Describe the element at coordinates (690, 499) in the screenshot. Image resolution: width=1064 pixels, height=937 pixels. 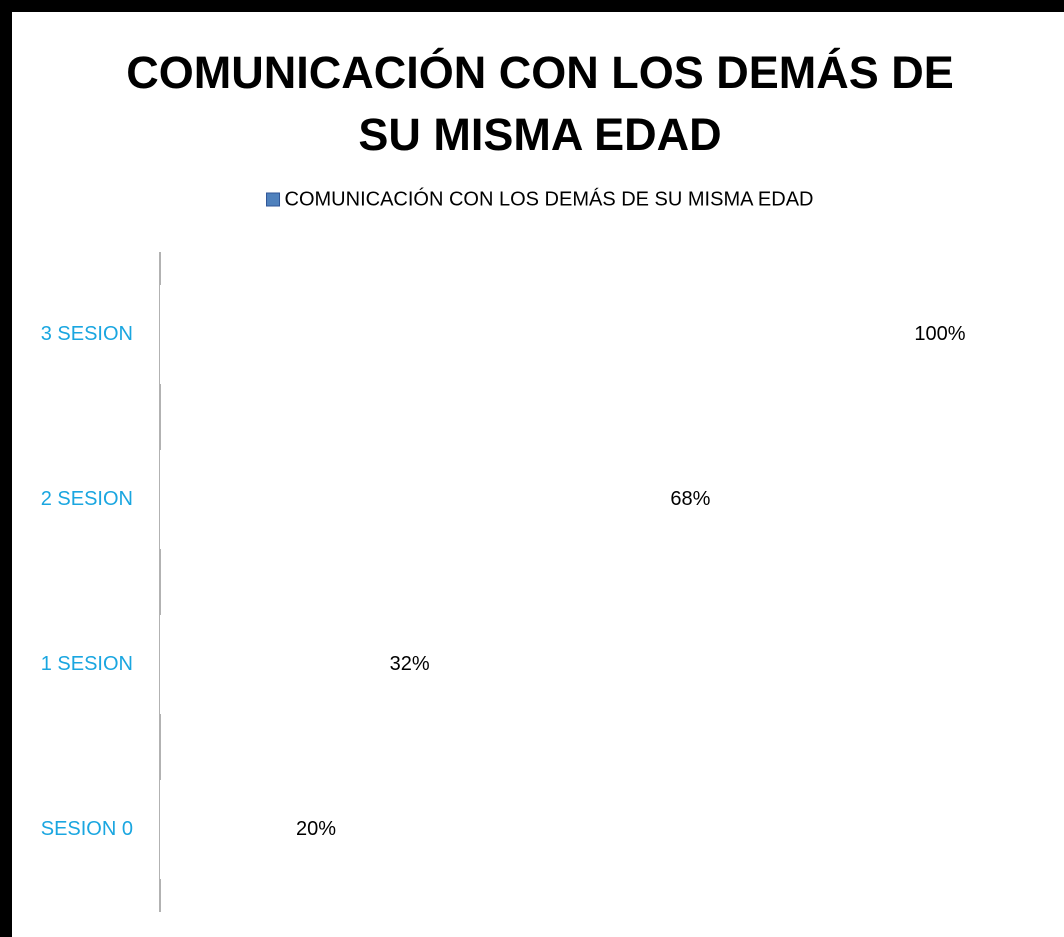
I see `data-label: 68%` at that location.